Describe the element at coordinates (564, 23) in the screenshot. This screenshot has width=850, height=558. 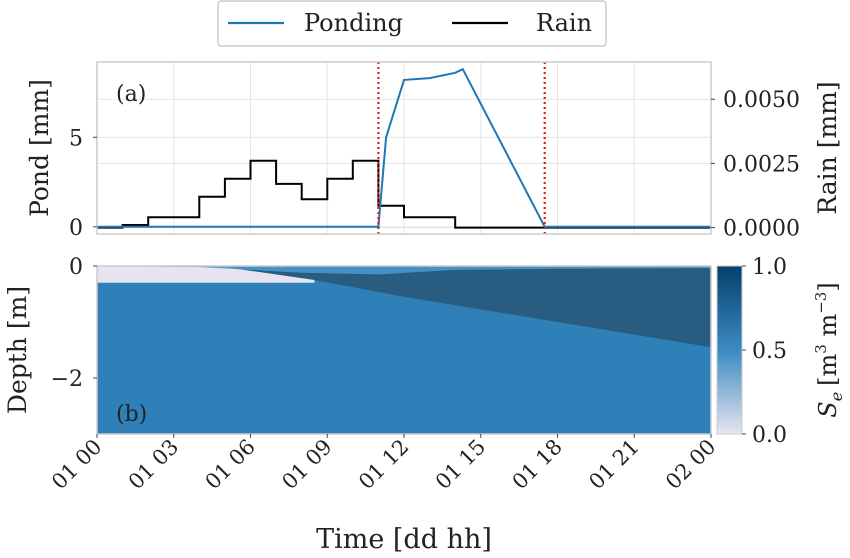
I see `legend-rain-label: Rain` at that location.